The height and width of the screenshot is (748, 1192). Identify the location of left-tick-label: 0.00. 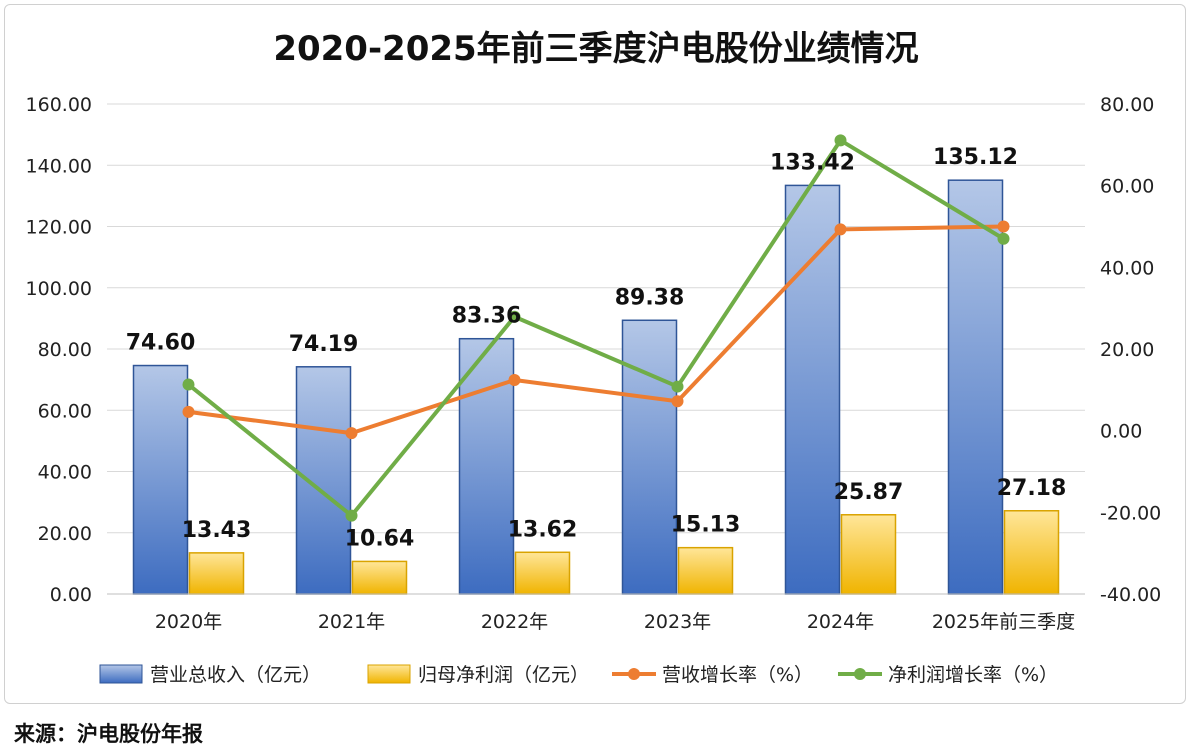
(71, 595).